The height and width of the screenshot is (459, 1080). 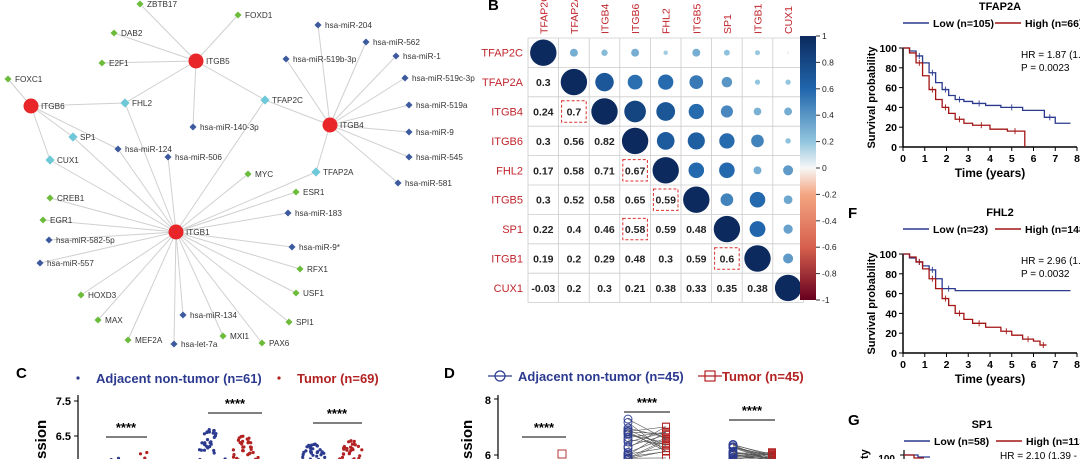 I want to click on network-node: PAX6, so click(x=274, y=343).